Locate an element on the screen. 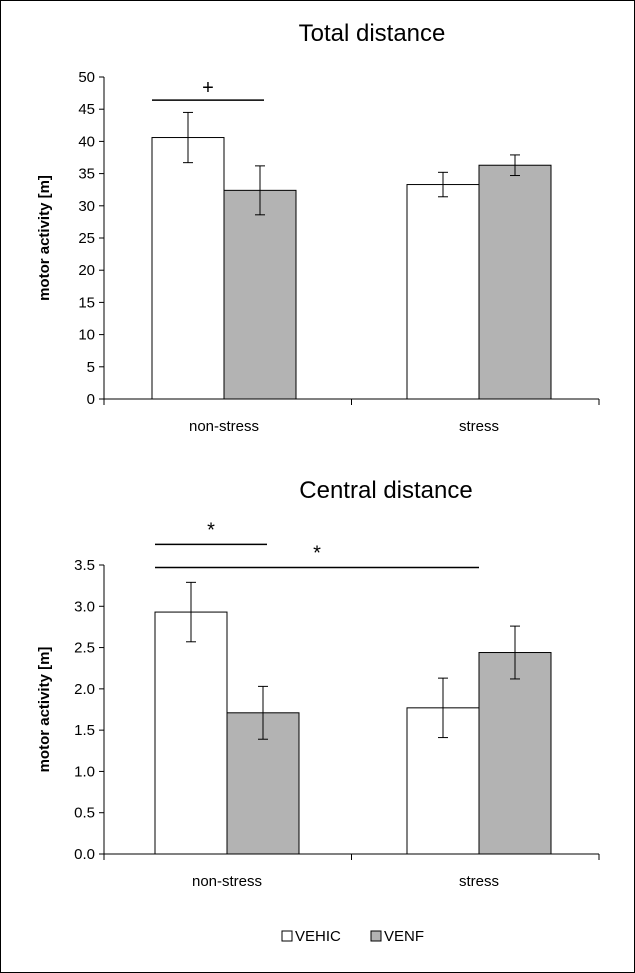  y-tick-label: 1.0 is located at coordinates (84, 771).